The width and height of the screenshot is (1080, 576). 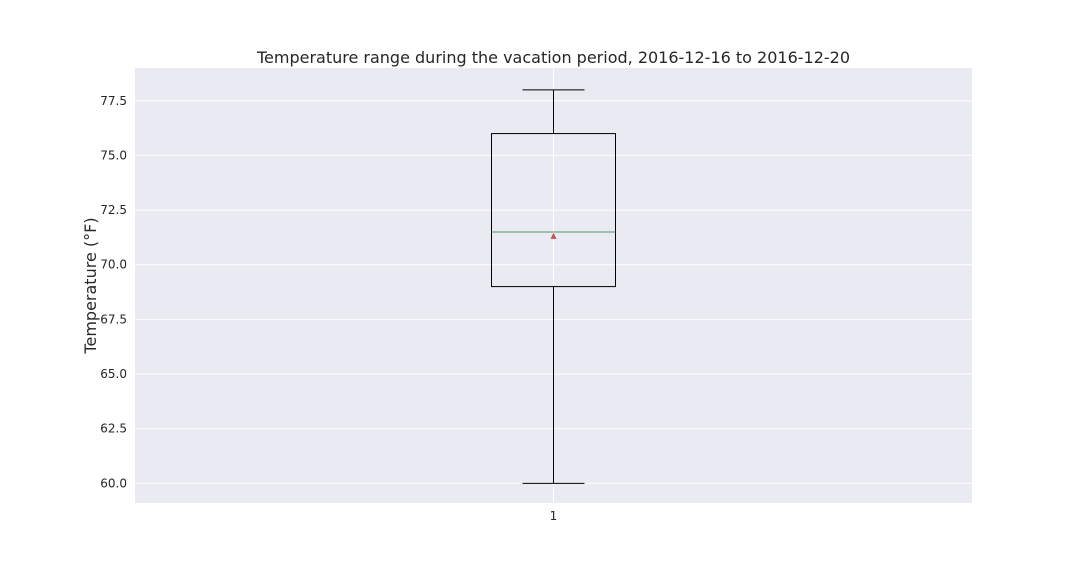 What do you see at coordinates (113, 265) in the screenshot?
I see `y-tick-label: 70.0` at bounding box center [113, 265].